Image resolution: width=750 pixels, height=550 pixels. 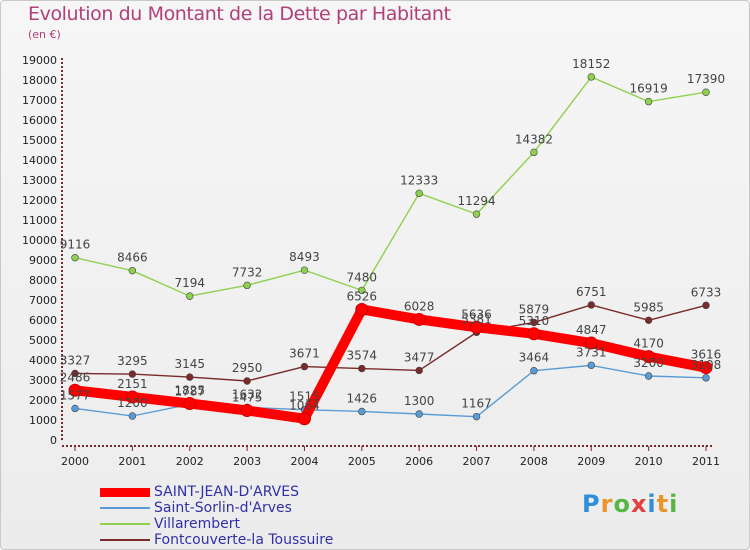 I want to click on data-label: 1064, so click(x=304, y=406).